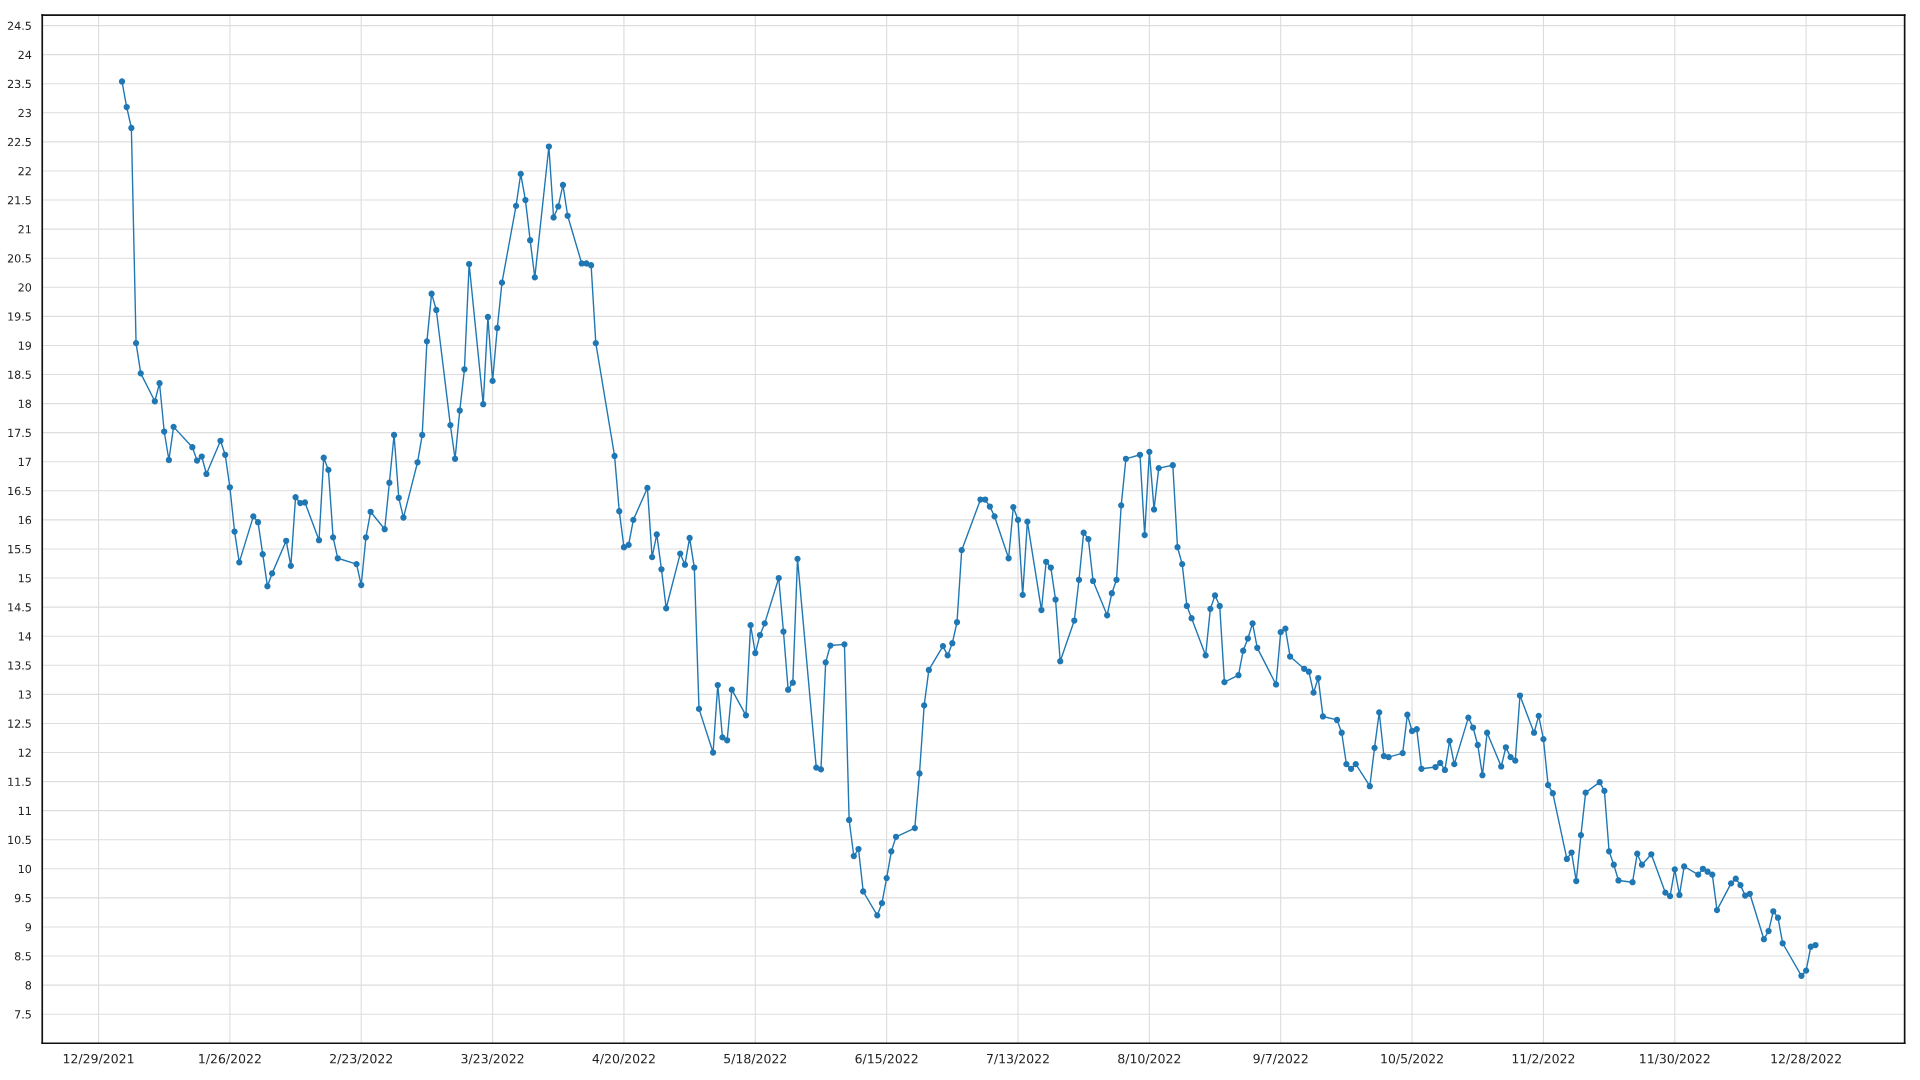 This screenshot has width=1920, height=1080. Describe the element at coordinates (24, 171) in the screenshot. I see `y-tick-label: 22` at that location.